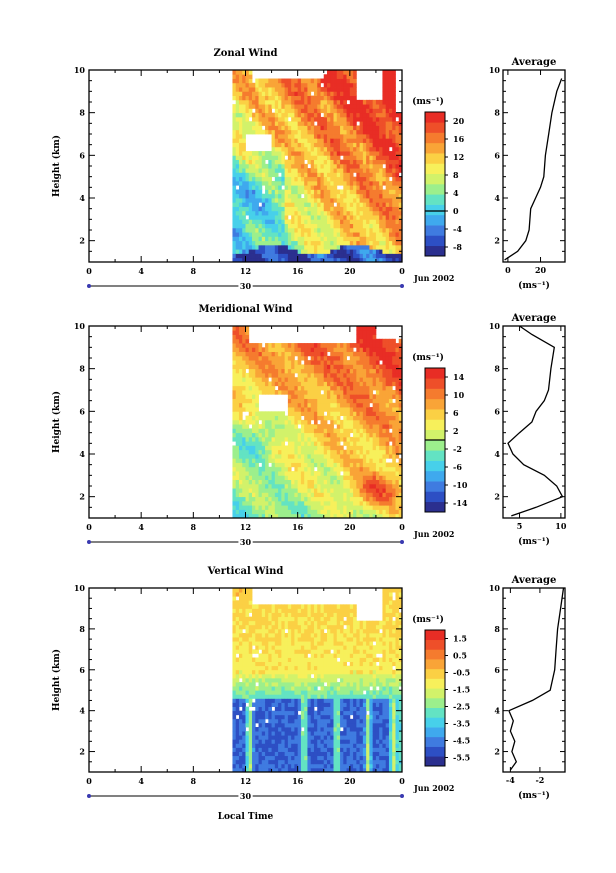 The height and width of the screenshot is (873, 616). Describe the element at coordinates (460, 485) in the screenshot. I see `colorbar-label: -10` at that location.